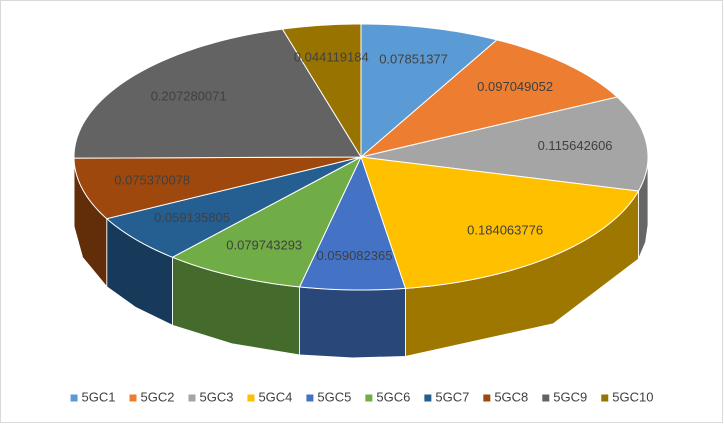 The width and height of the screenshot is (724, 424). Describe the element at coordinates (158, 396) in the screenshot. I see `legend-label: 5GC2` at that location.